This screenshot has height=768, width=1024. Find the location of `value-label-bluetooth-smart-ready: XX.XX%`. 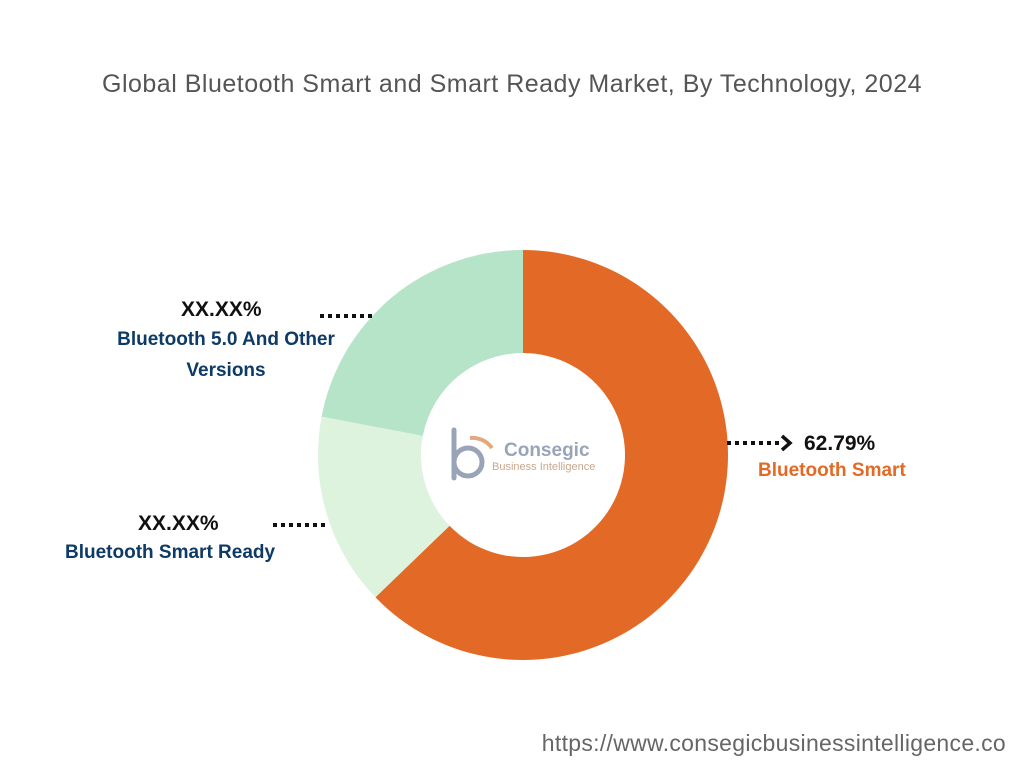

value-label-bluetooth-smart-ready: XX.XX% is located at coordinates (178, 524).